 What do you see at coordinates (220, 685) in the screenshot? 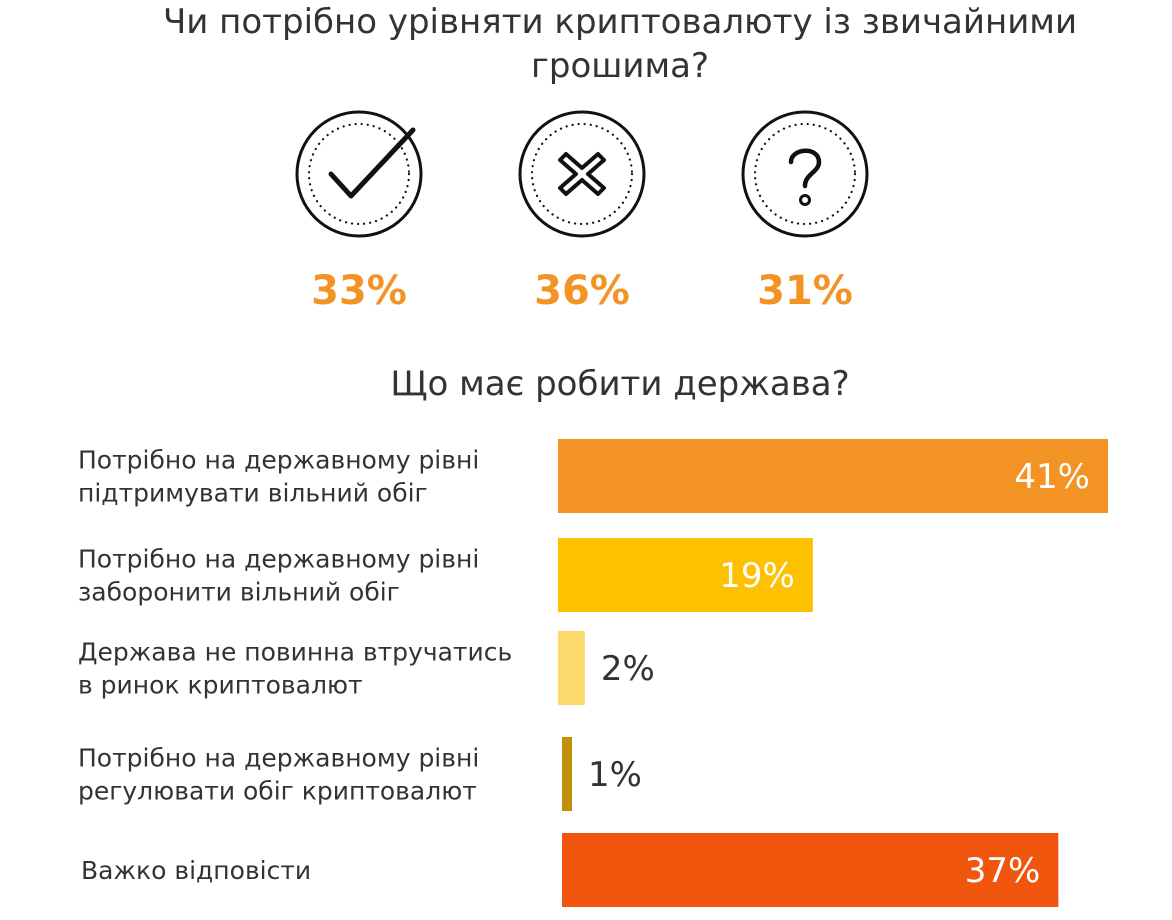
I see `category-label-3-line-2: в ринок криптовалют` at bounding box center [220, 685].